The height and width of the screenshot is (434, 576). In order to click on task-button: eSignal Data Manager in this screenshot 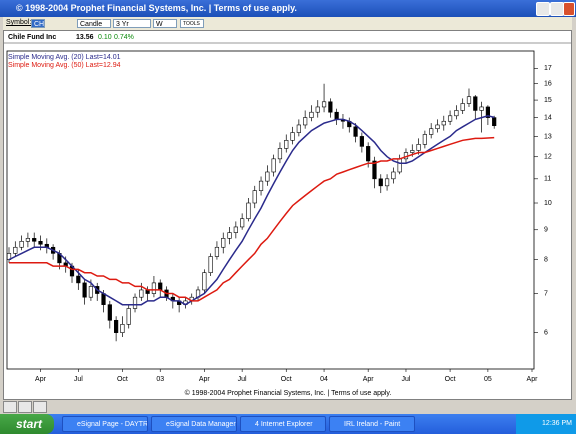, I will do `click(194, 424)`.